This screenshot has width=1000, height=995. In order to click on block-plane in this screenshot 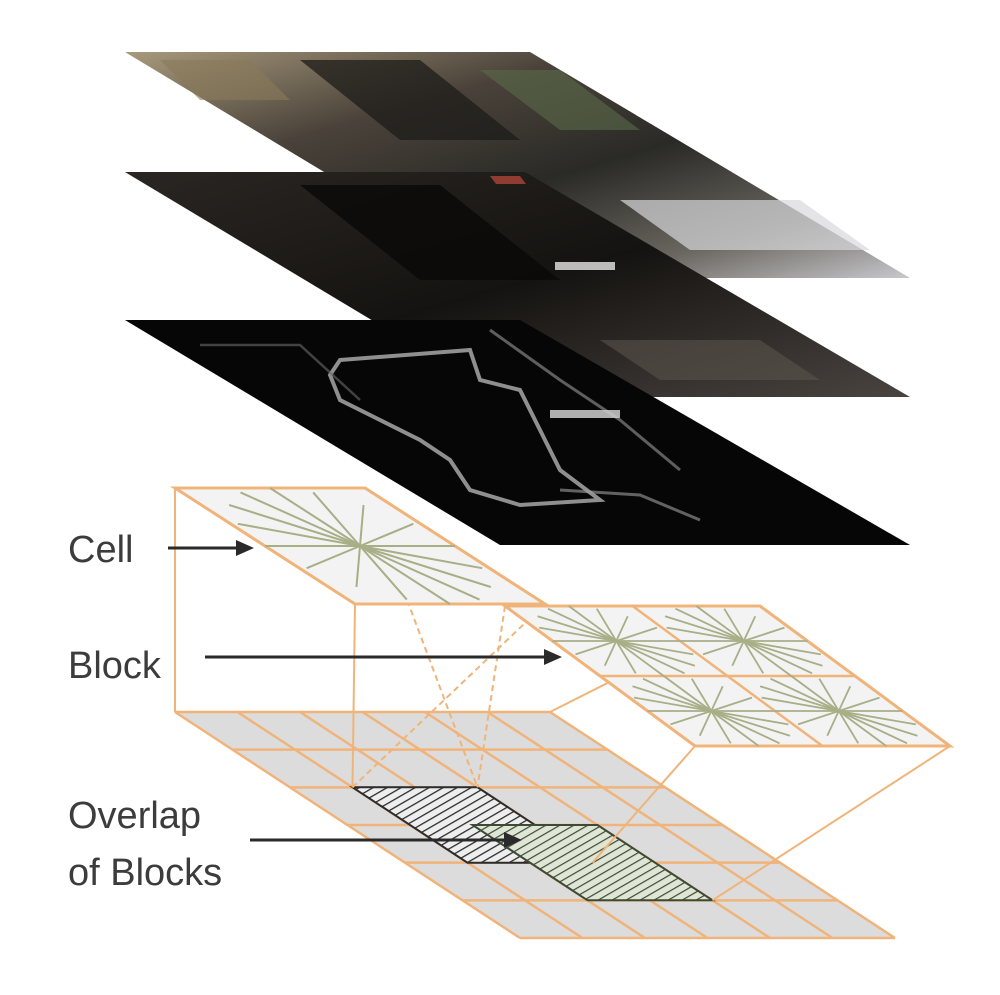, I will do `click(727, 676)`.